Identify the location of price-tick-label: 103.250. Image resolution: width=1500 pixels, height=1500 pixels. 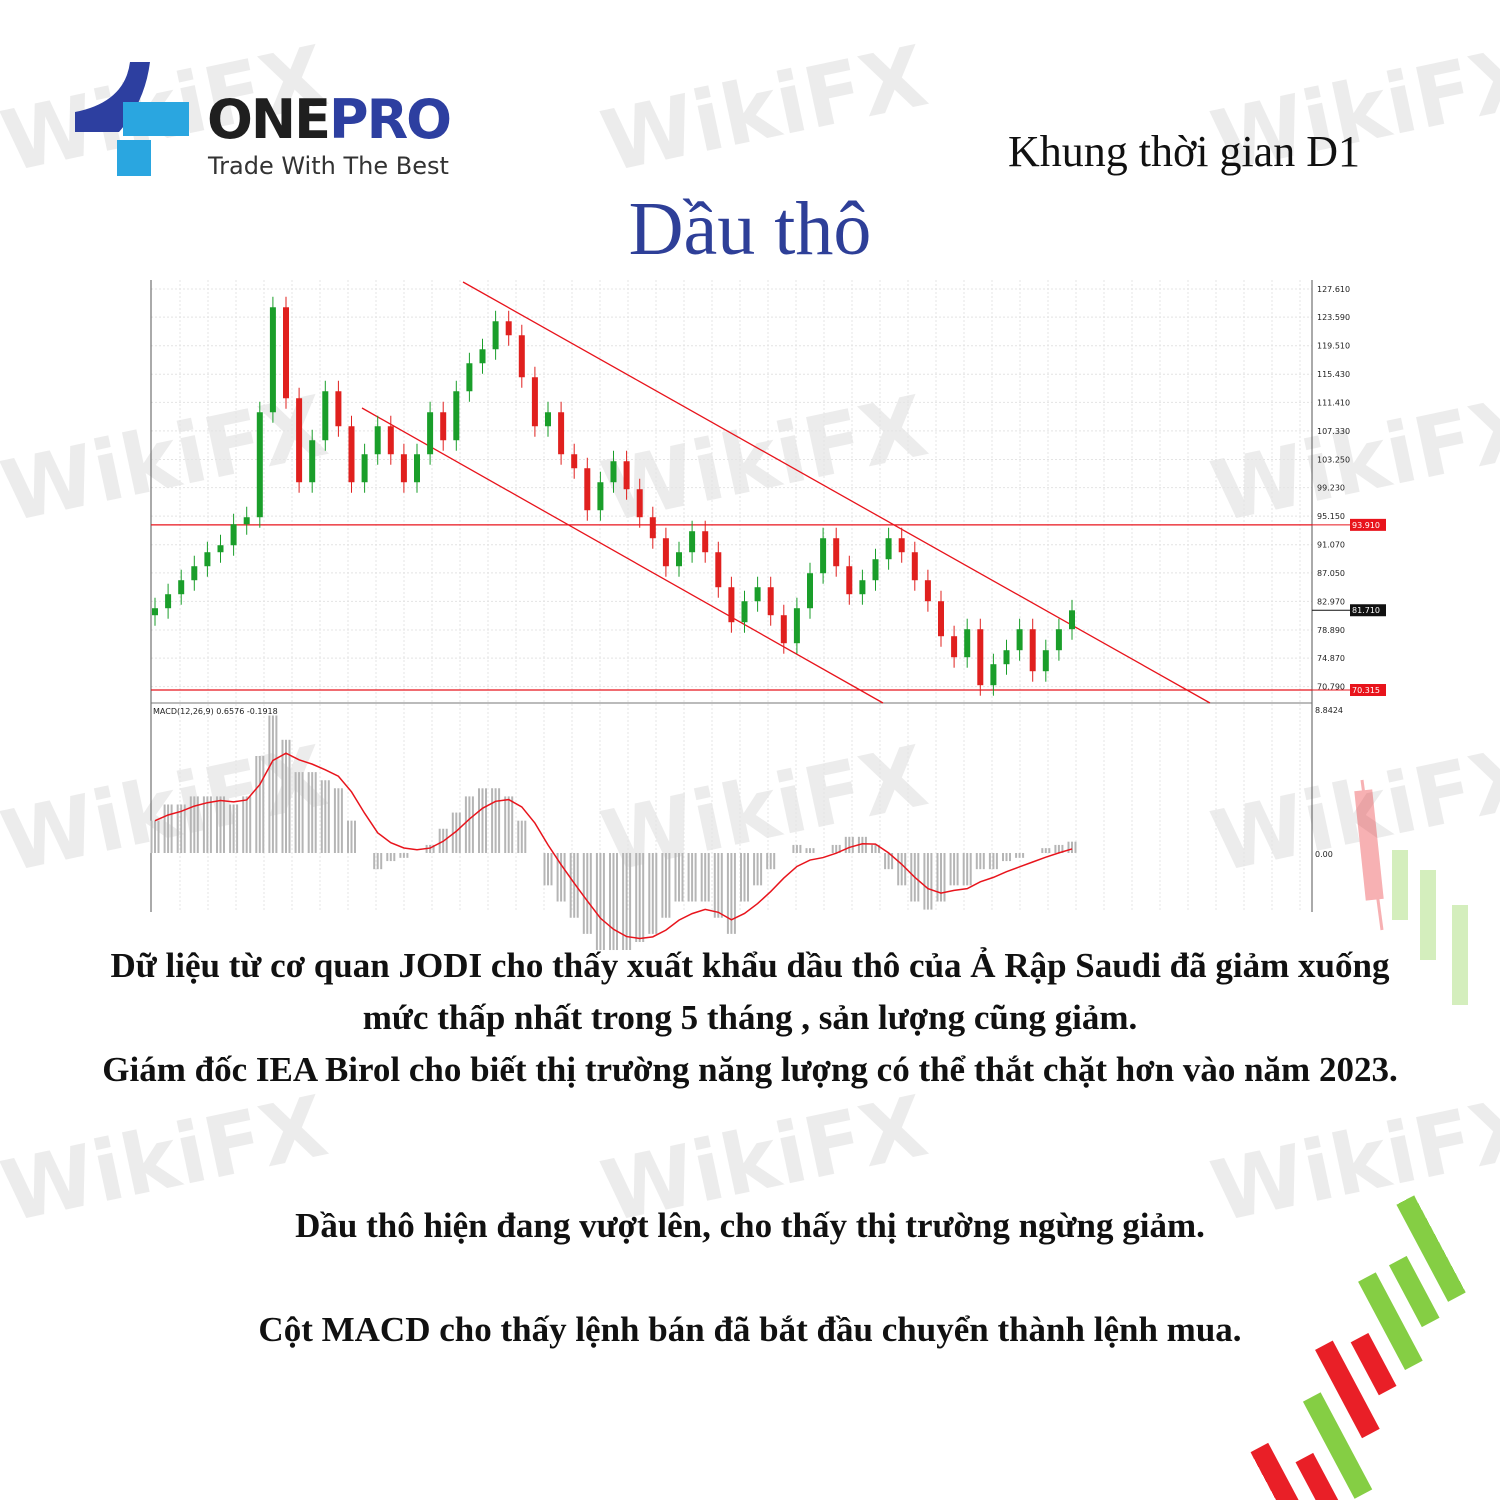
(1333, 459).